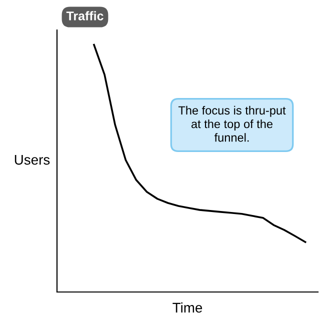 The image size is (329, 321). I want to click on x-axis-title: Time, so click(187, 307).